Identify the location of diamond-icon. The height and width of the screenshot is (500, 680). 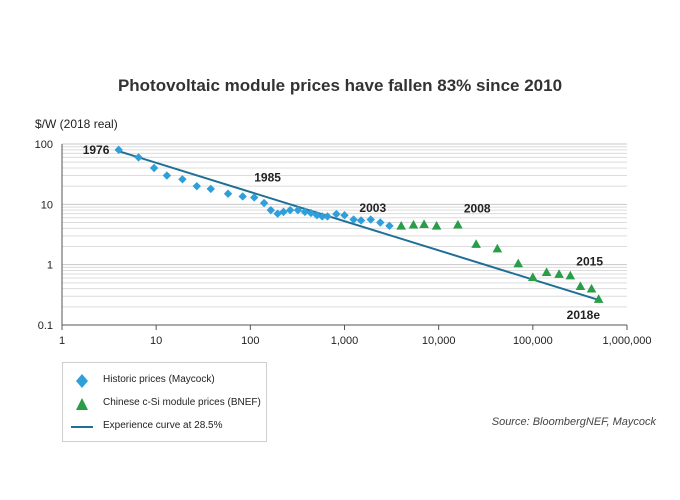
(82, 381).